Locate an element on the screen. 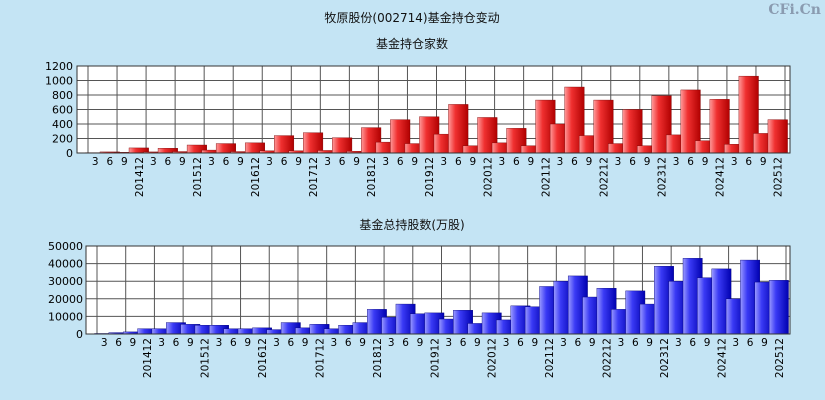 The image size is (825, 400). total-shares-x-tick-label-43: 202412 is located at coordinates (722, 358).